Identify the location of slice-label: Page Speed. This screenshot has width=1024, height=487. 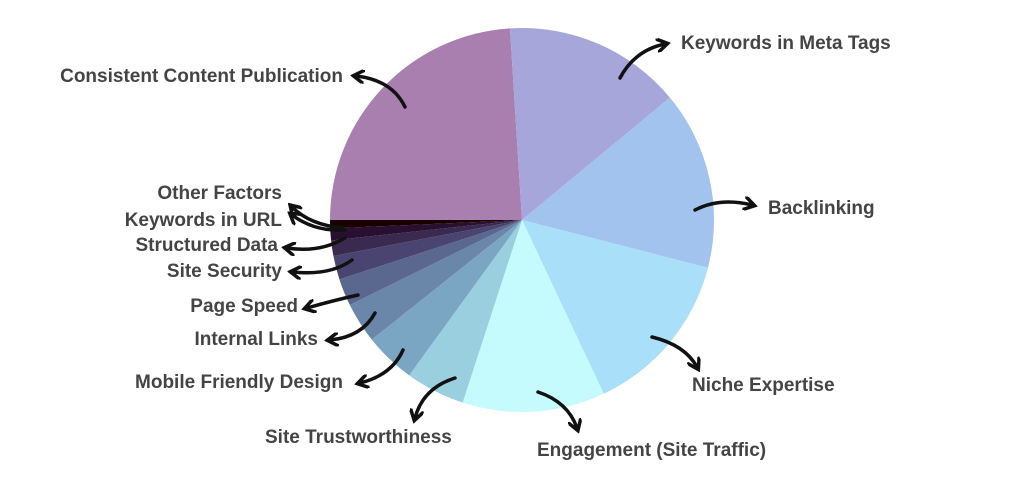
(244, 306).